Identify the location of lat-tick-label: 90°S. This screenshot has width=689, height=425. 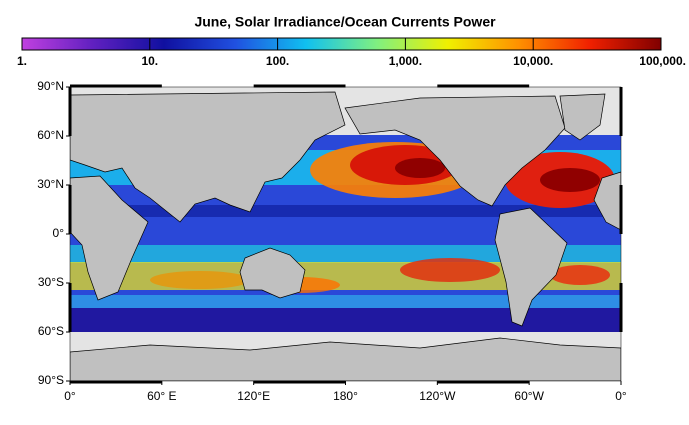
(51, 380).